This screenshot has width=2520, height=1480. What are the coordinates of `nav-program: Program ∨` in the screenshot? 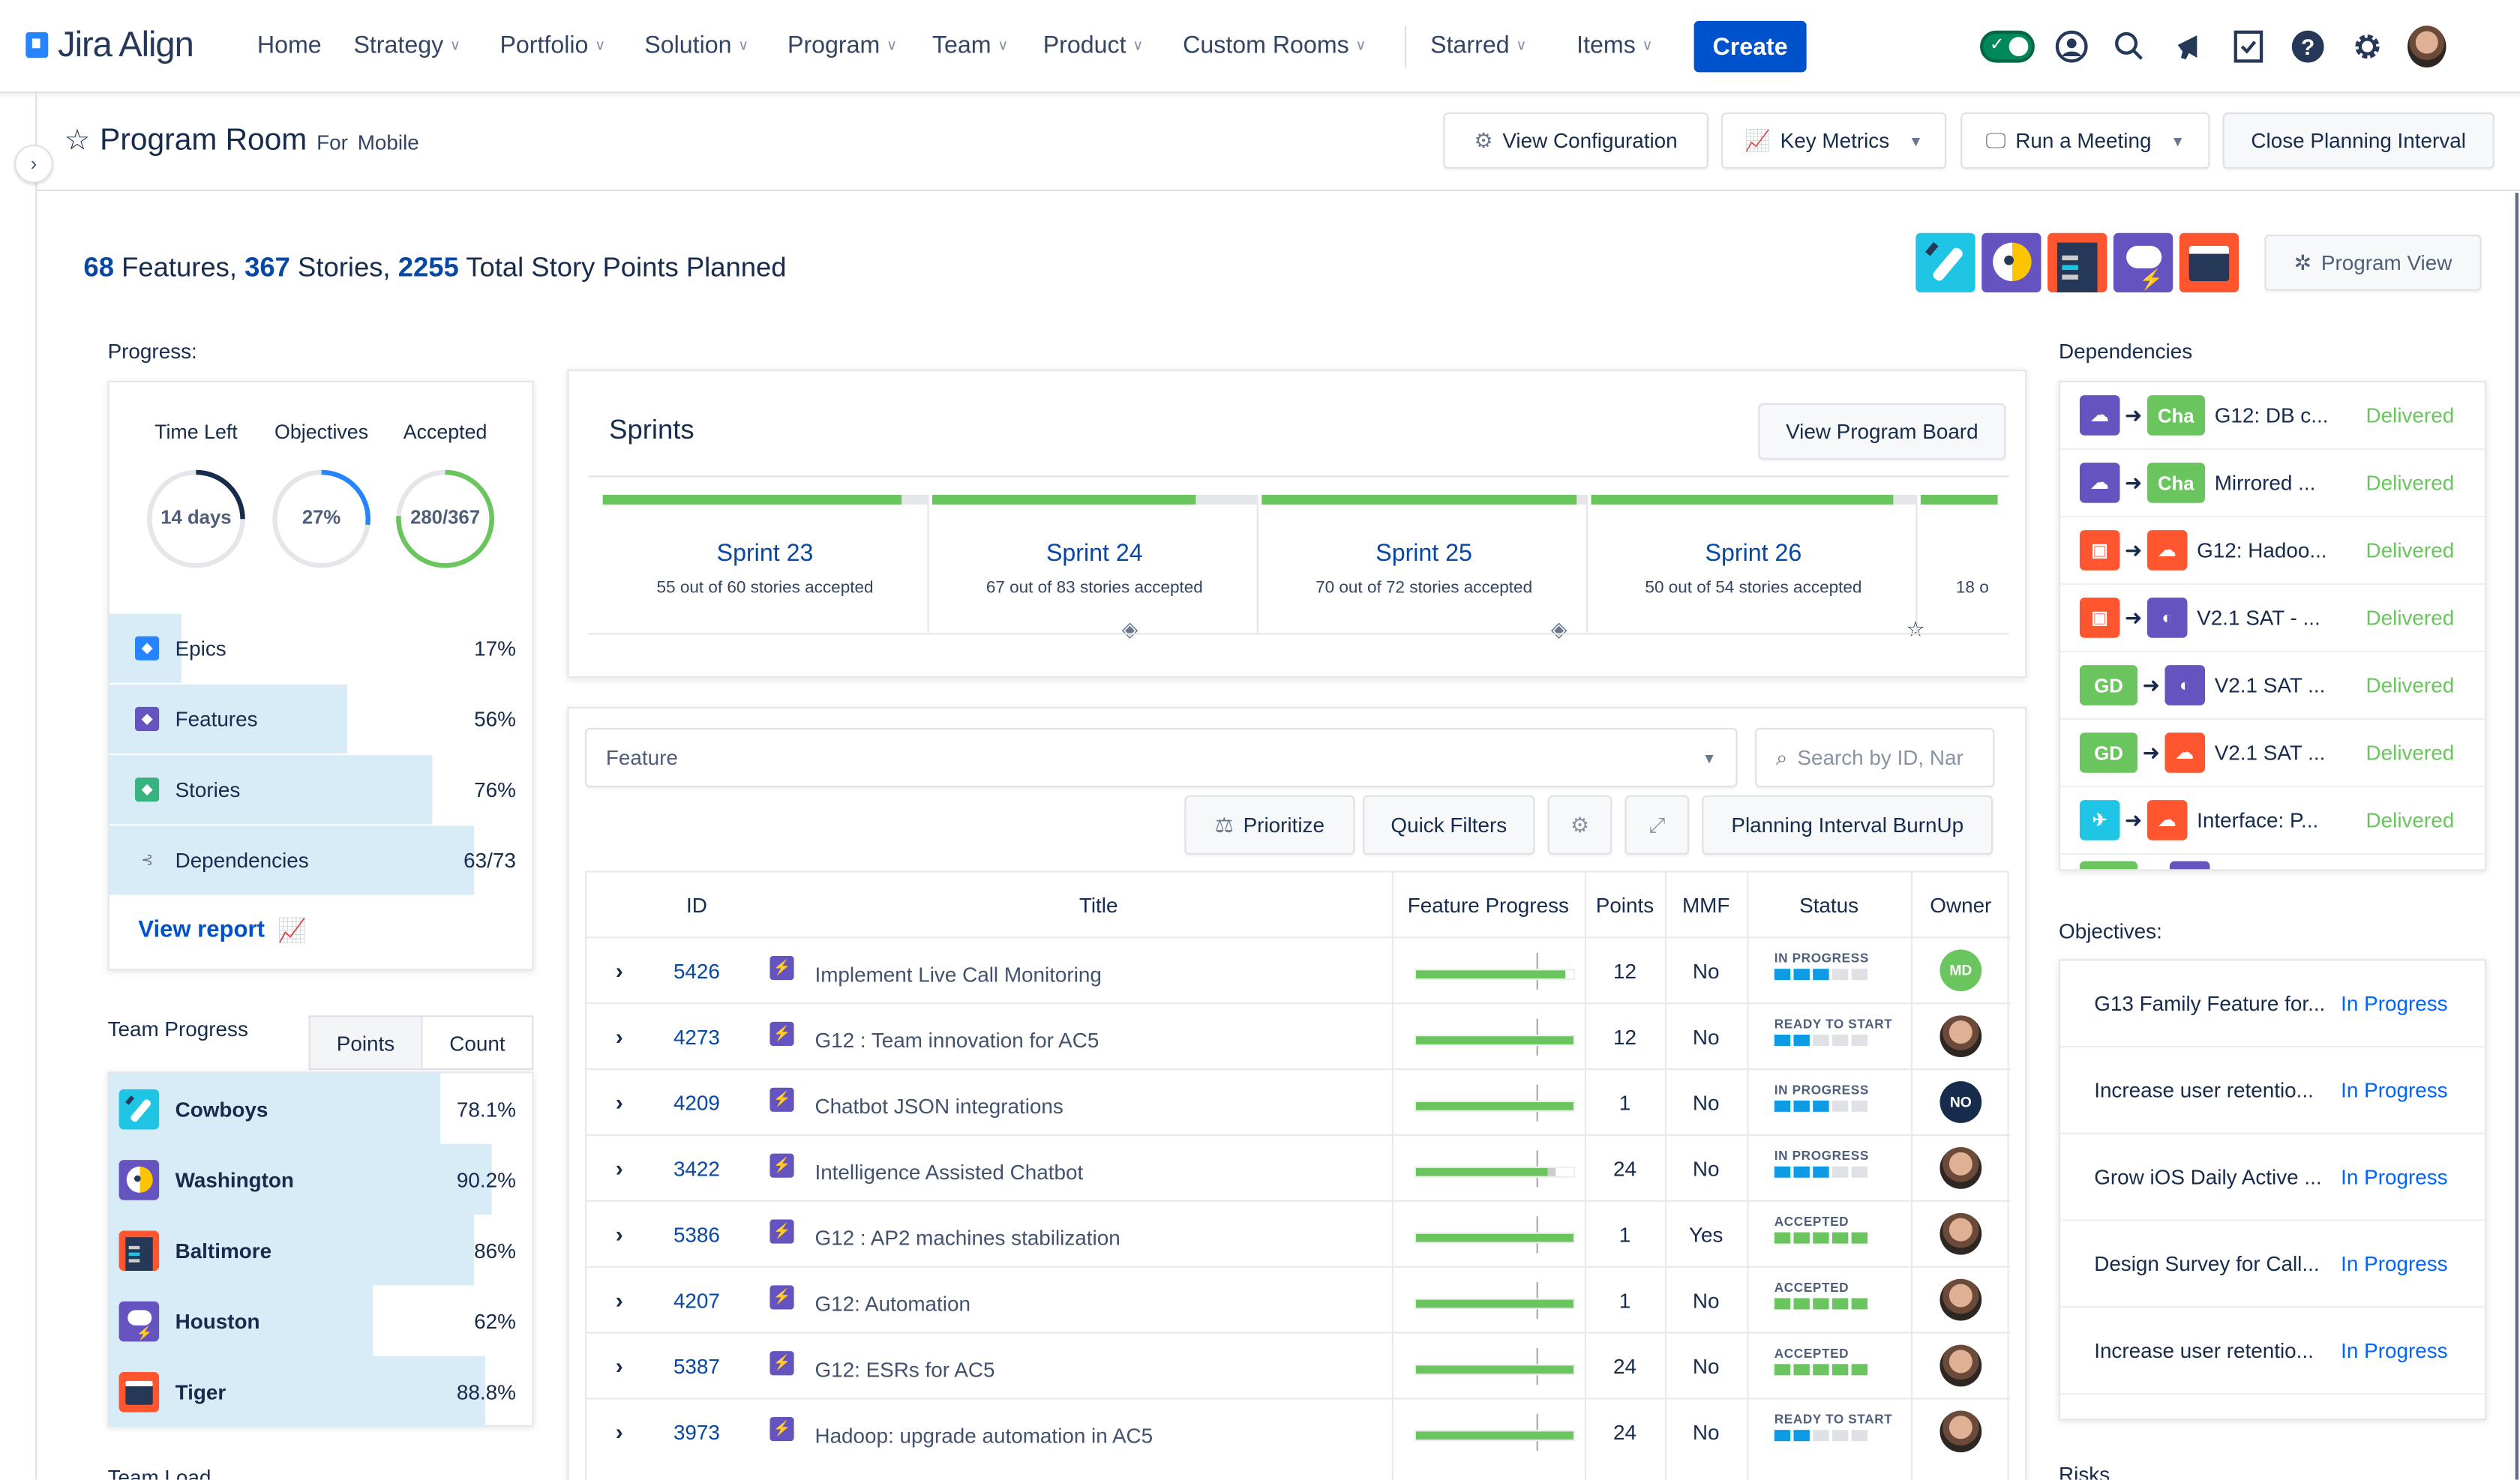 It's located at (842, 45).